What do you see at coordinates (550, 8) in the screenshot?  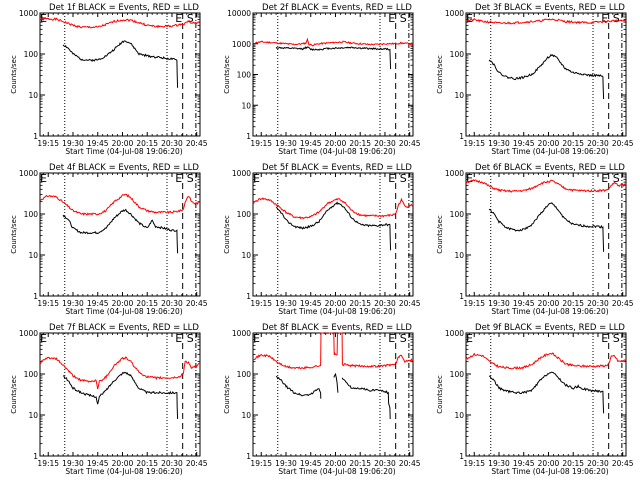 I see `chart-title: Det 3f BLACK = Events, RED = LLD` at bounding box center [550, 8].